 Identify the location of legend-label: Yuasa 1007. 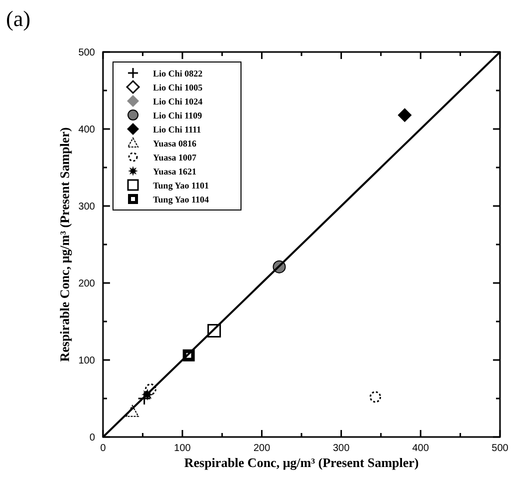
(175, 157).